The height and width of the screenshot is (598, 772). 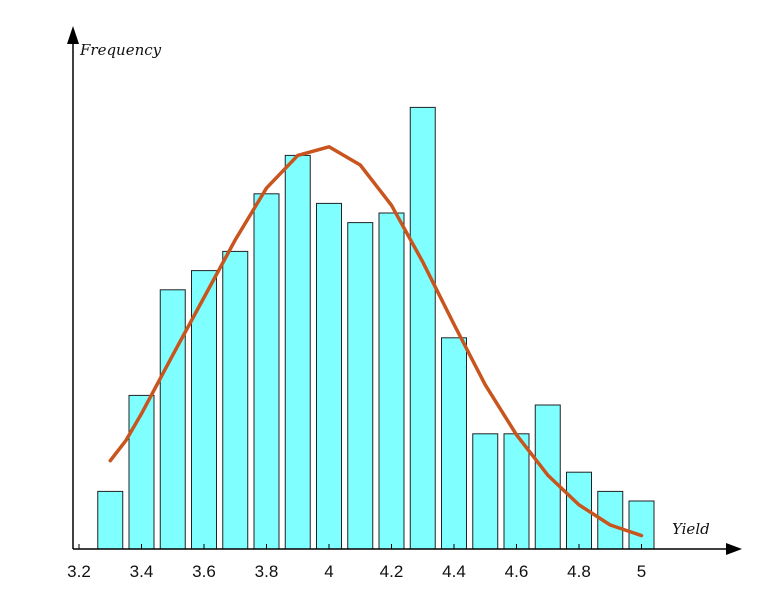 What do you see at coordinates (360, 386) in the screenshot?
I see `bar-4.1` at bounding box center [360, 386].